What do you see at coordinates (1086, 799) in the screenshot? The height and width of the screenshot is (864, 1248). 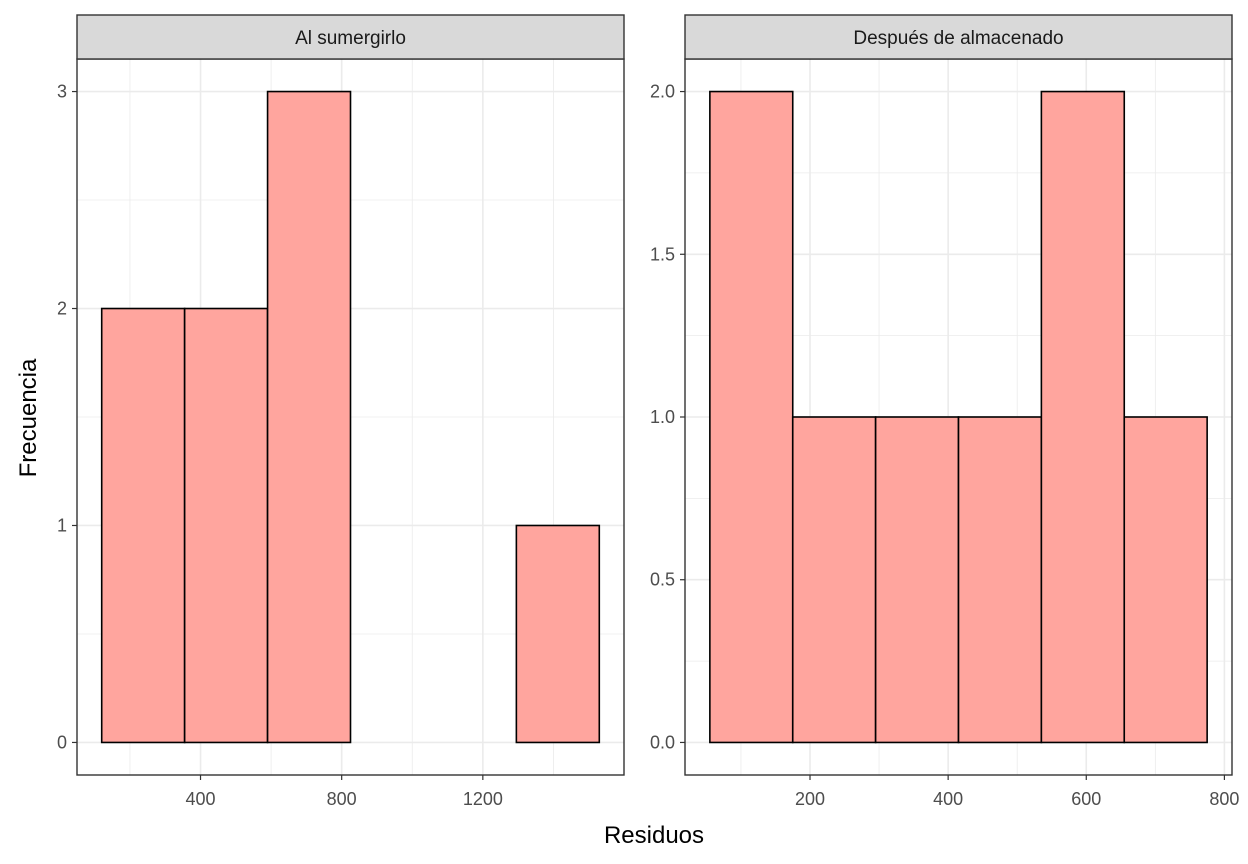 I see `x-tick-label: 600` at bounding box center [1086, 799].